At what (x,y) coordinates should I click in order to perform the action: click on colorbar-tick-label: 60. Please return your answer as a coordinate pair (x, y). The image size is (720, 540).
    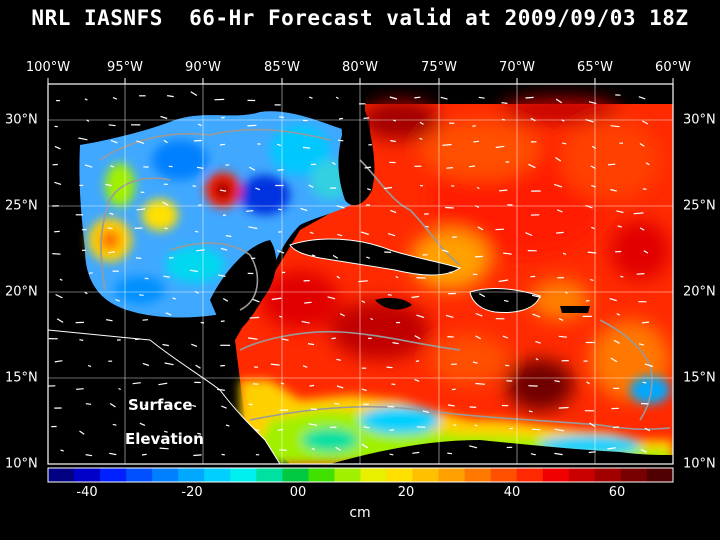
    Looking at the image, I should click on (617, 492).